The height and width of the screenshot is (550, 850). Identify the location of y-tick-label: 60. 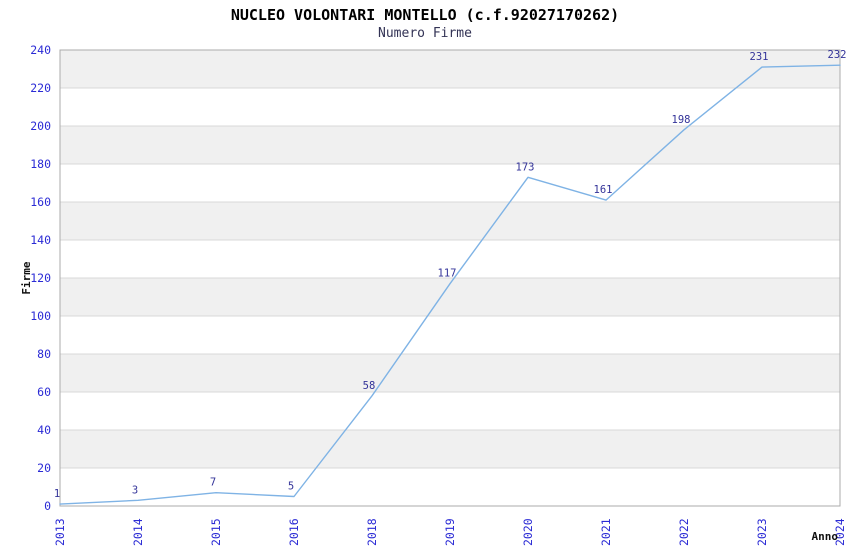
(44, 392).